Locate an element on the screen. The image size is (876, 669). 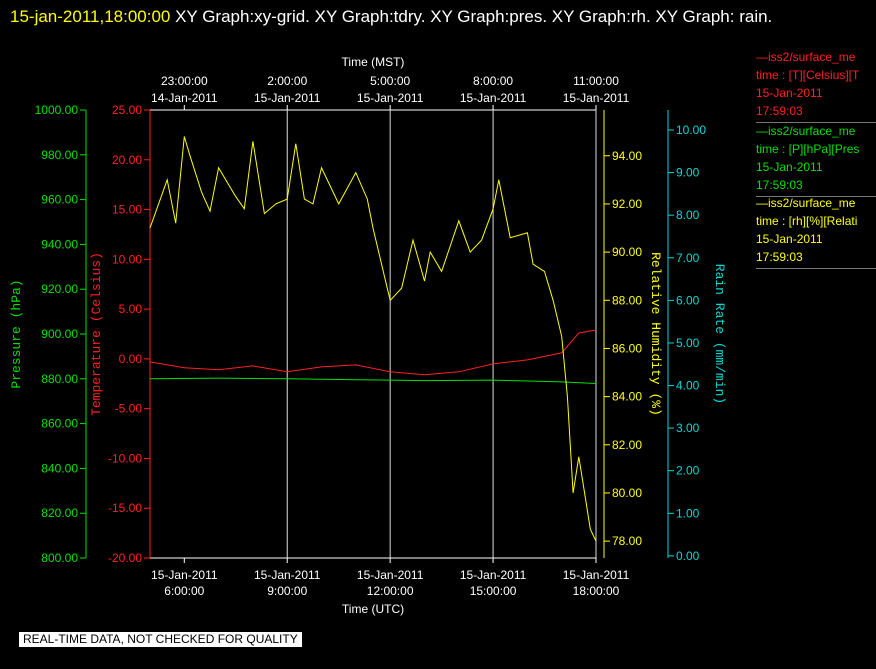
y-tick-label-pres: 920.00 is located at coordinates (59, 289).